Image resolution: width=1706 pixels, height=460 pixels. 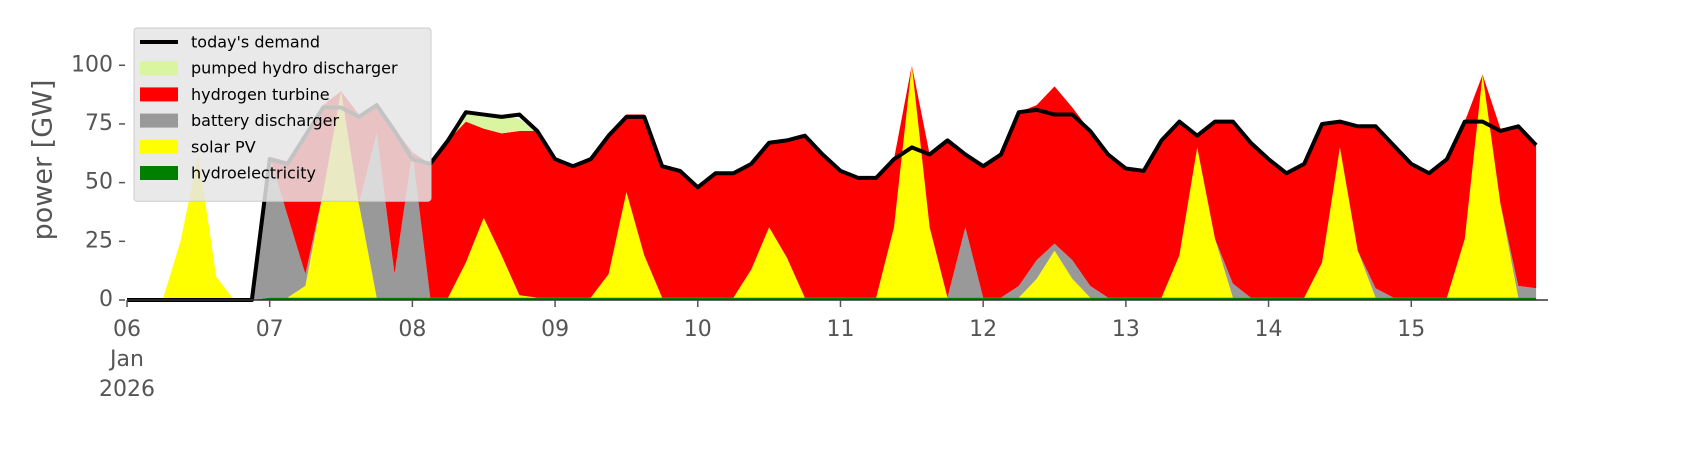 What do you see at coordinates (260, 94) in the screenshot?
I see `legend-label: hydrogen turbine` at bounding box center [260, 94].